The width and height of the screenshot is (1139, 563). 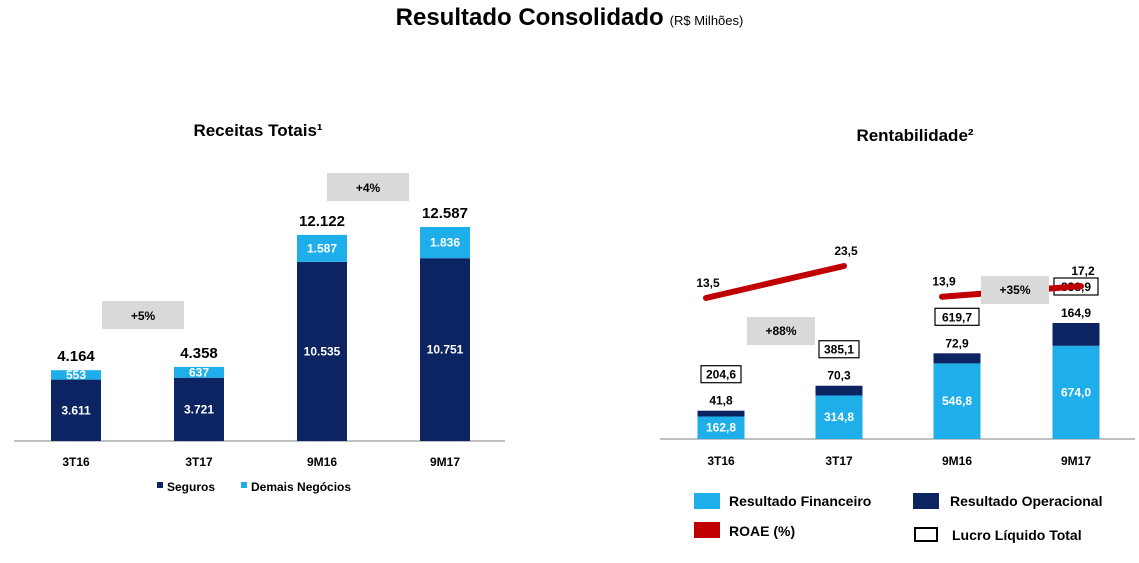 I want to click on chart2-value-financeiro: 674,0, so click(x=1076, y=392).